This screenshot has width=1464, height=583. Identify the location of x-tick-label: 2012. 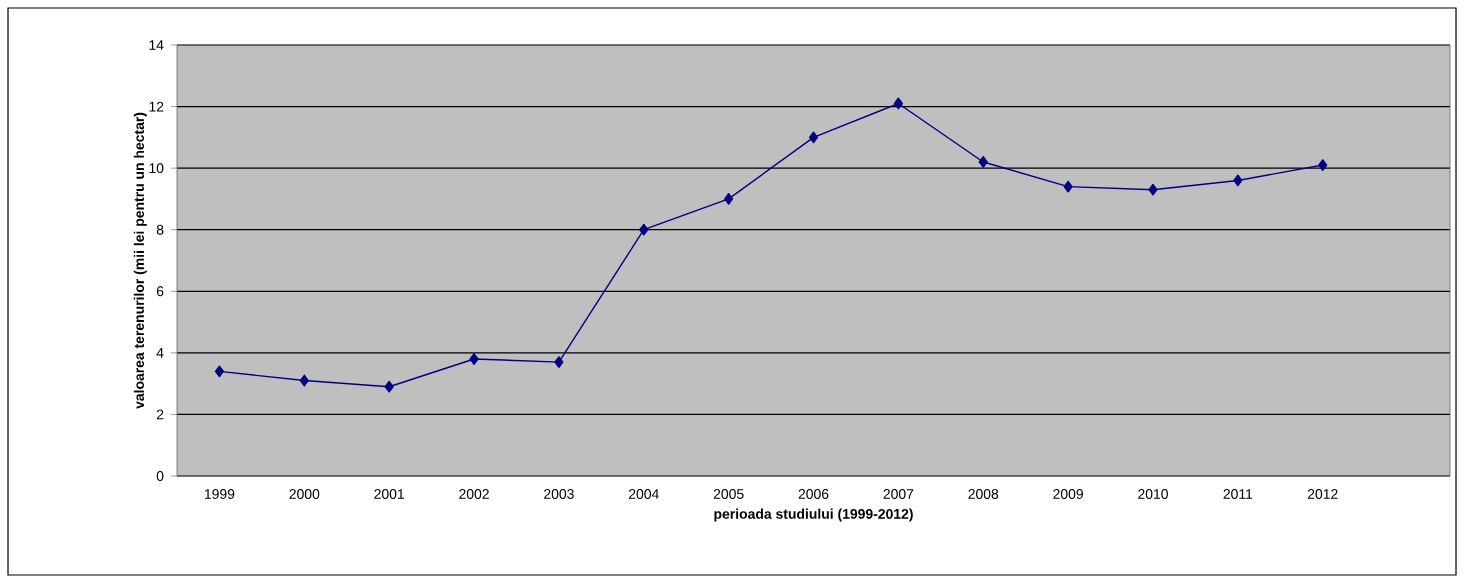
(1322, 494).